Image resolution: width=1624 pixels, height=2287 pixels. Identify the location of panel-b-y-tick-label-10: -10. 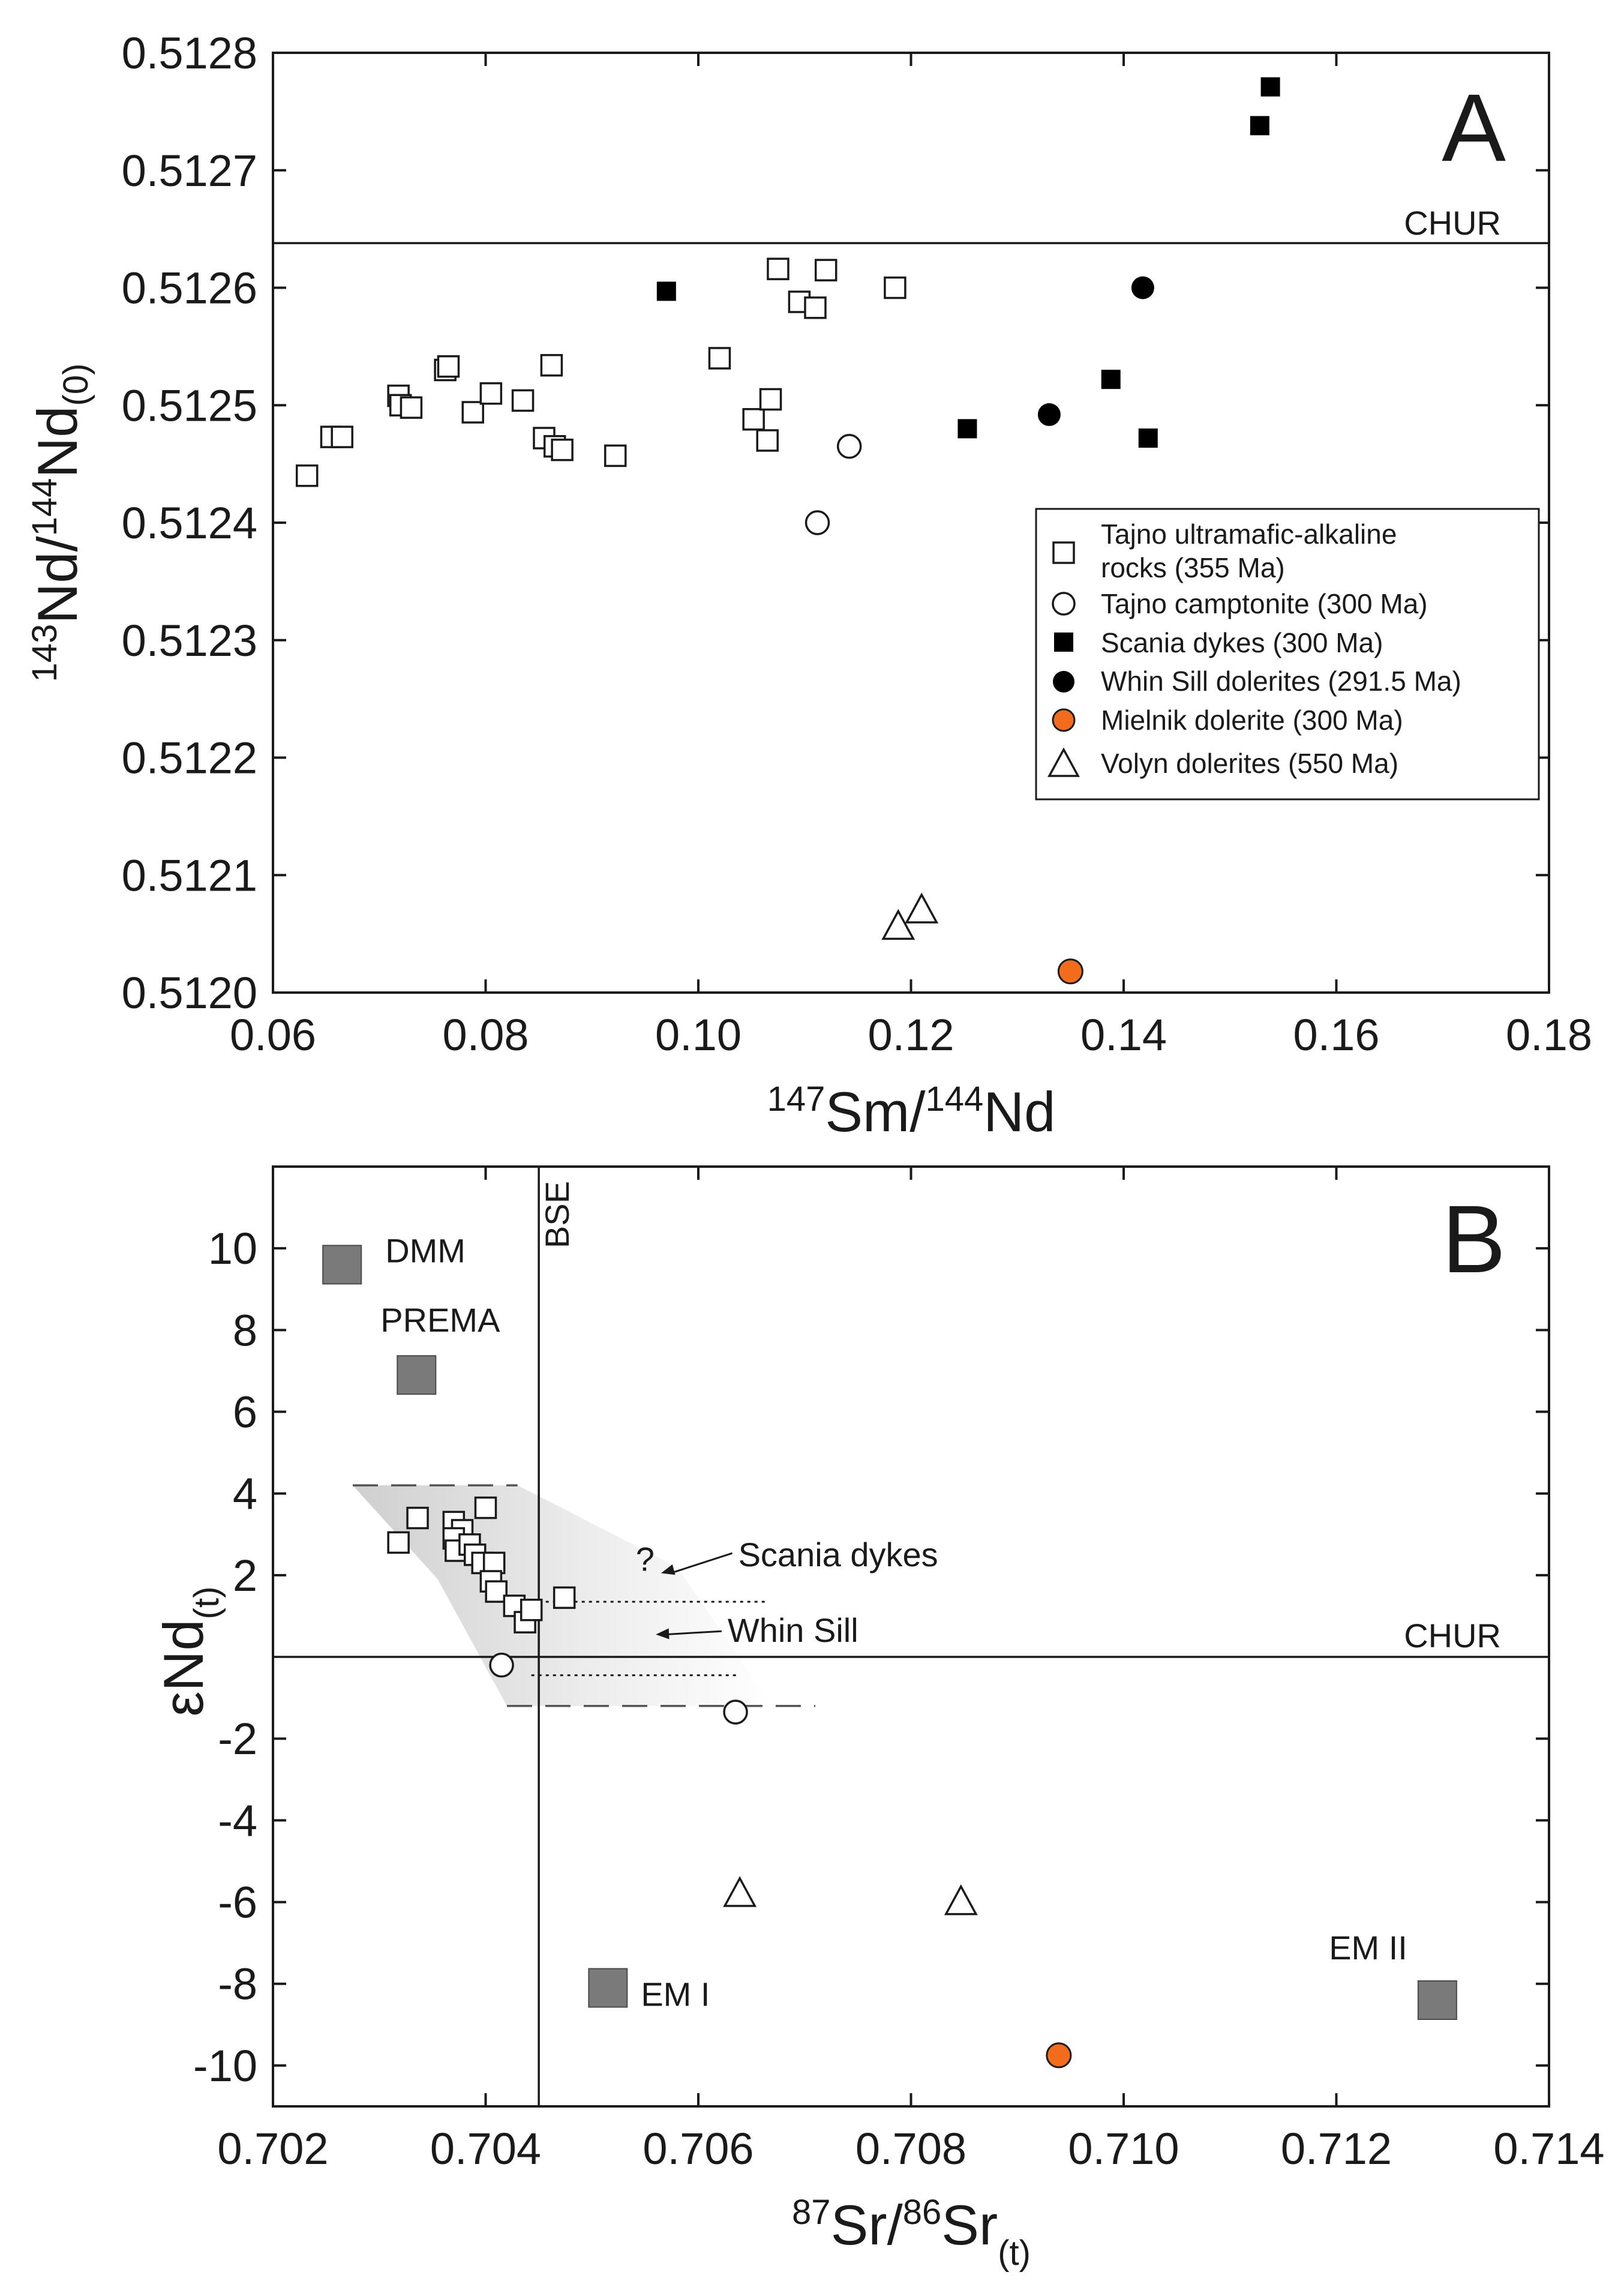
(225, 2066).